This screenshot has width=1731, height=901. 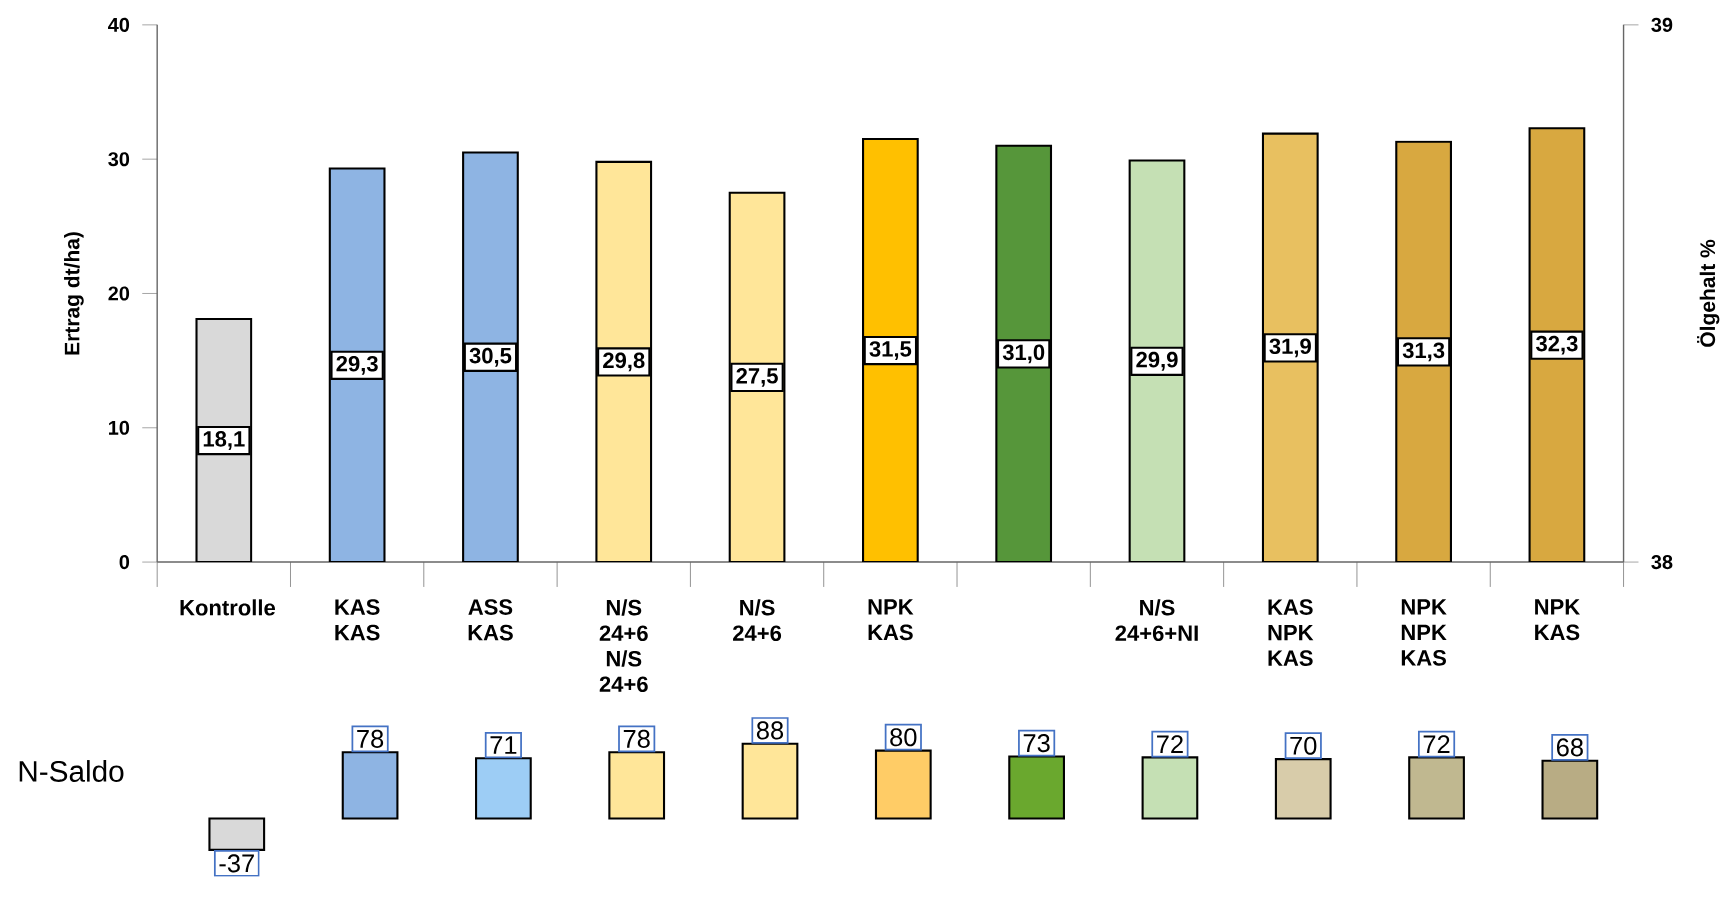 What do you see at coordinates (119, 427) in the screenshot?
I see `y-tick-label: 10` at bounding box center [119, 427].